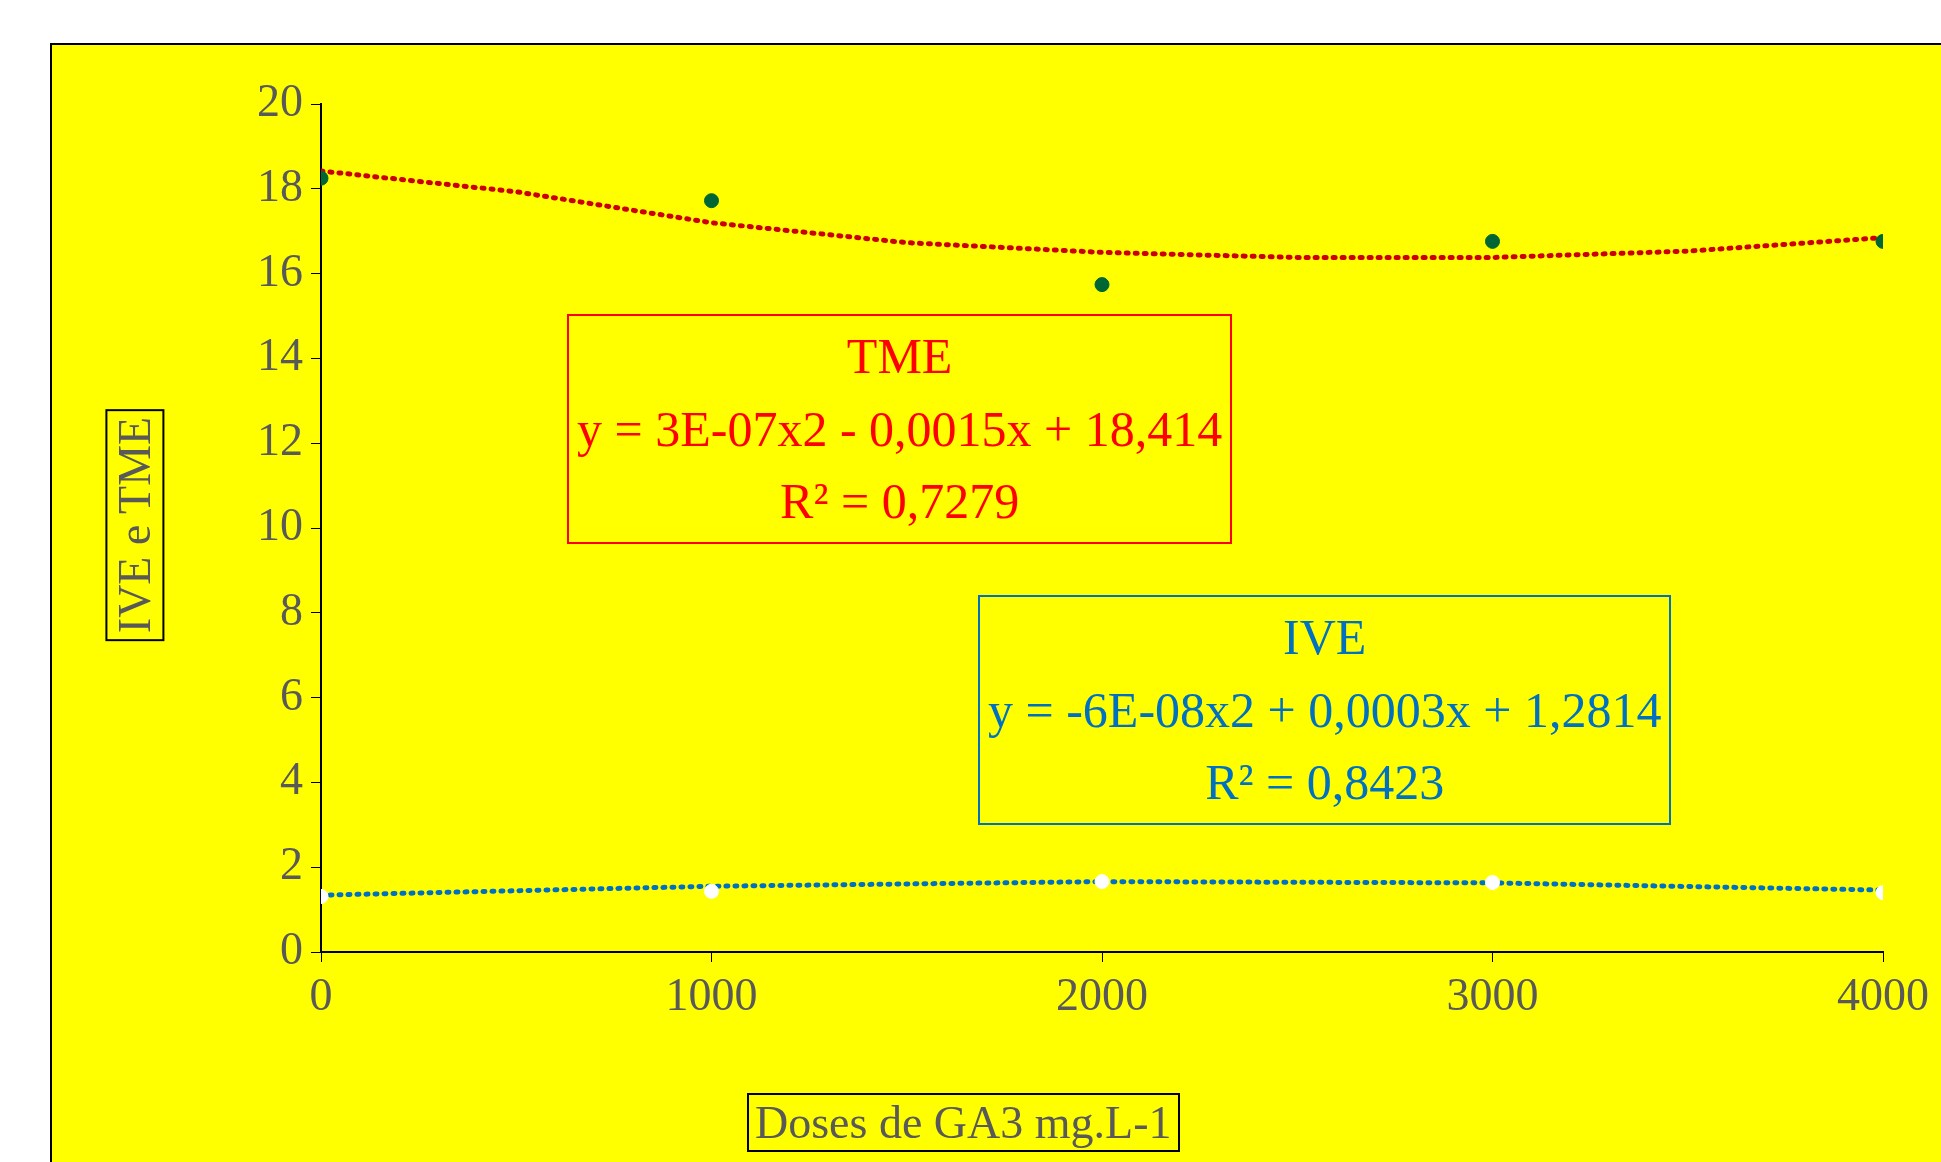 The height and width of the screenshot is (1162, 1941). I want to click on x-tick-label: 1000, so click(711, 994).